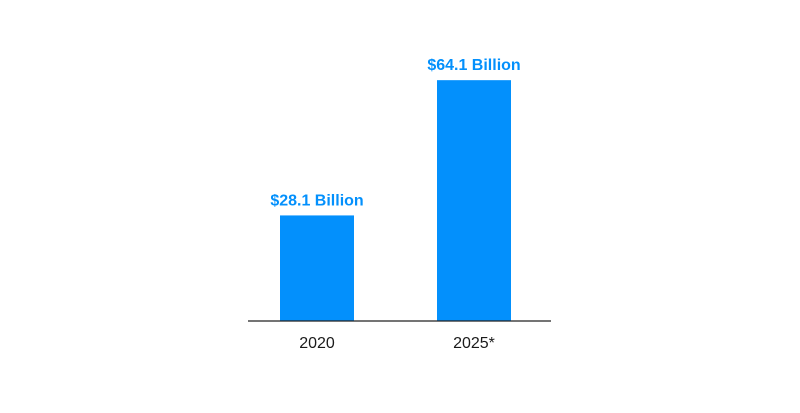 Image resolution: width=800 pixels, height=413 pixels. Describe the element at coordinates (316, 200) in the screenshot. I see `data-label-0: $28.1 Billion` at that location.